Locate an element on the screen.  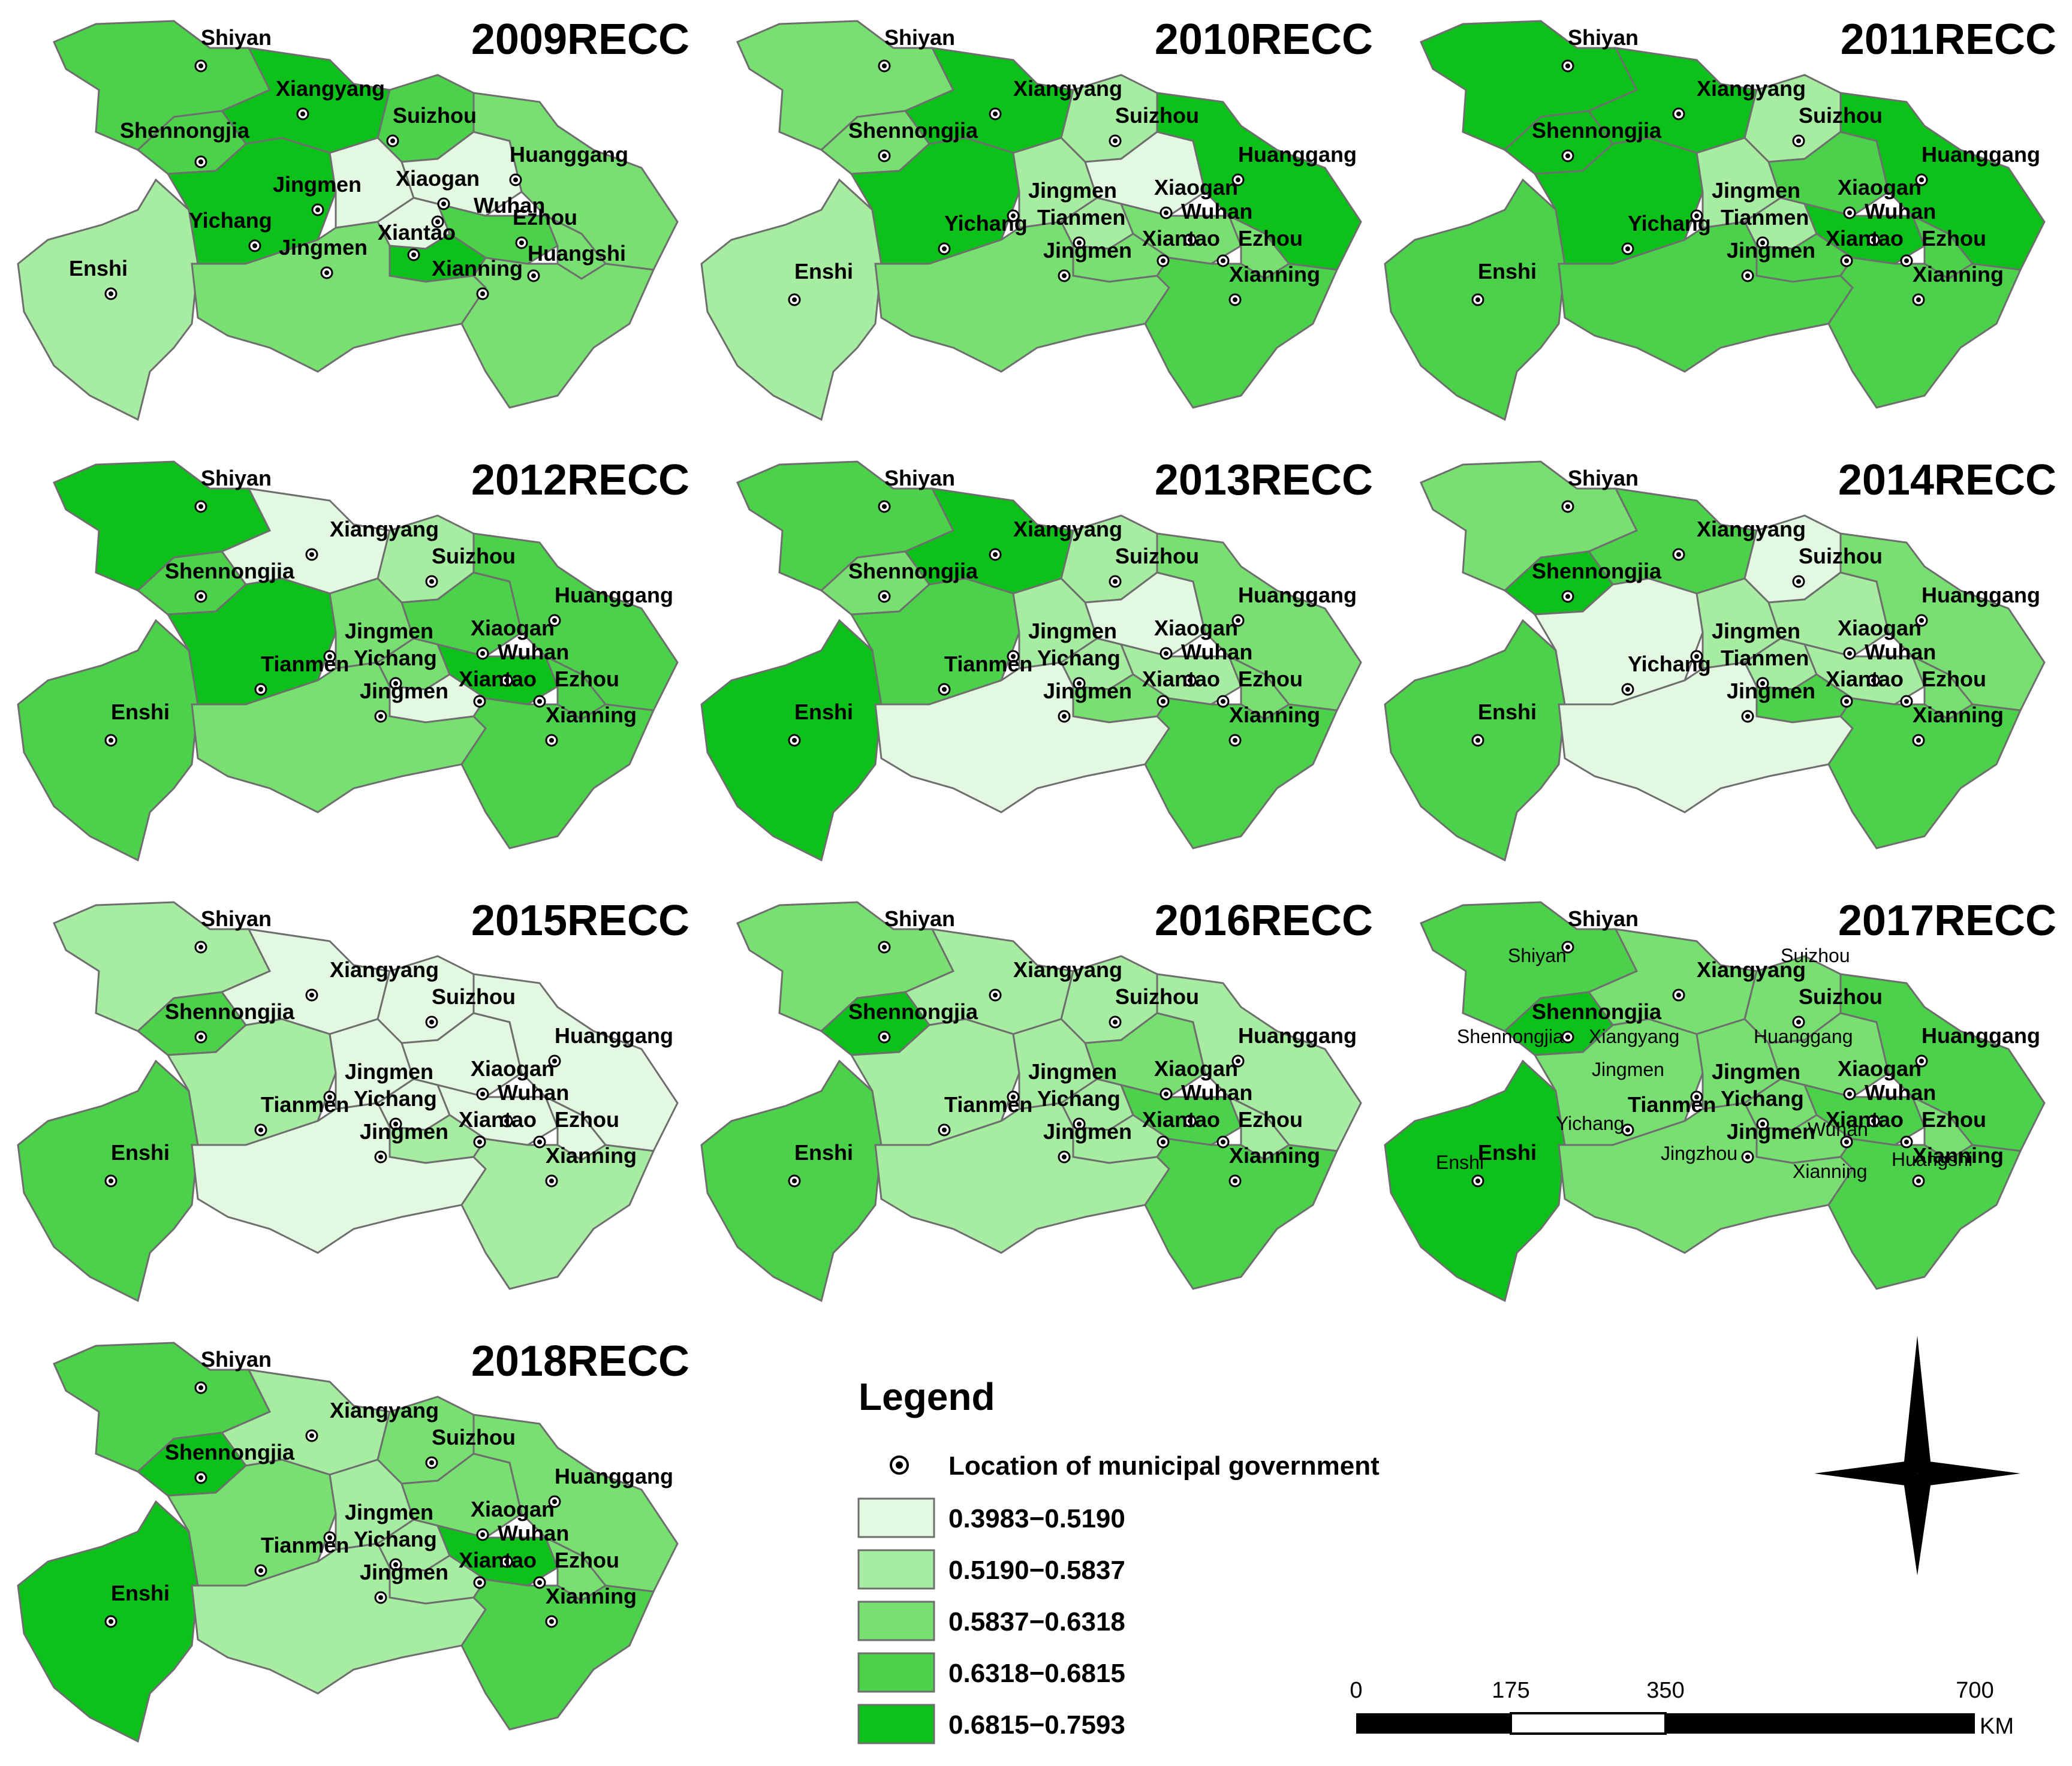
panel-title: 2013RECC is located at coordinates (1264, 480).